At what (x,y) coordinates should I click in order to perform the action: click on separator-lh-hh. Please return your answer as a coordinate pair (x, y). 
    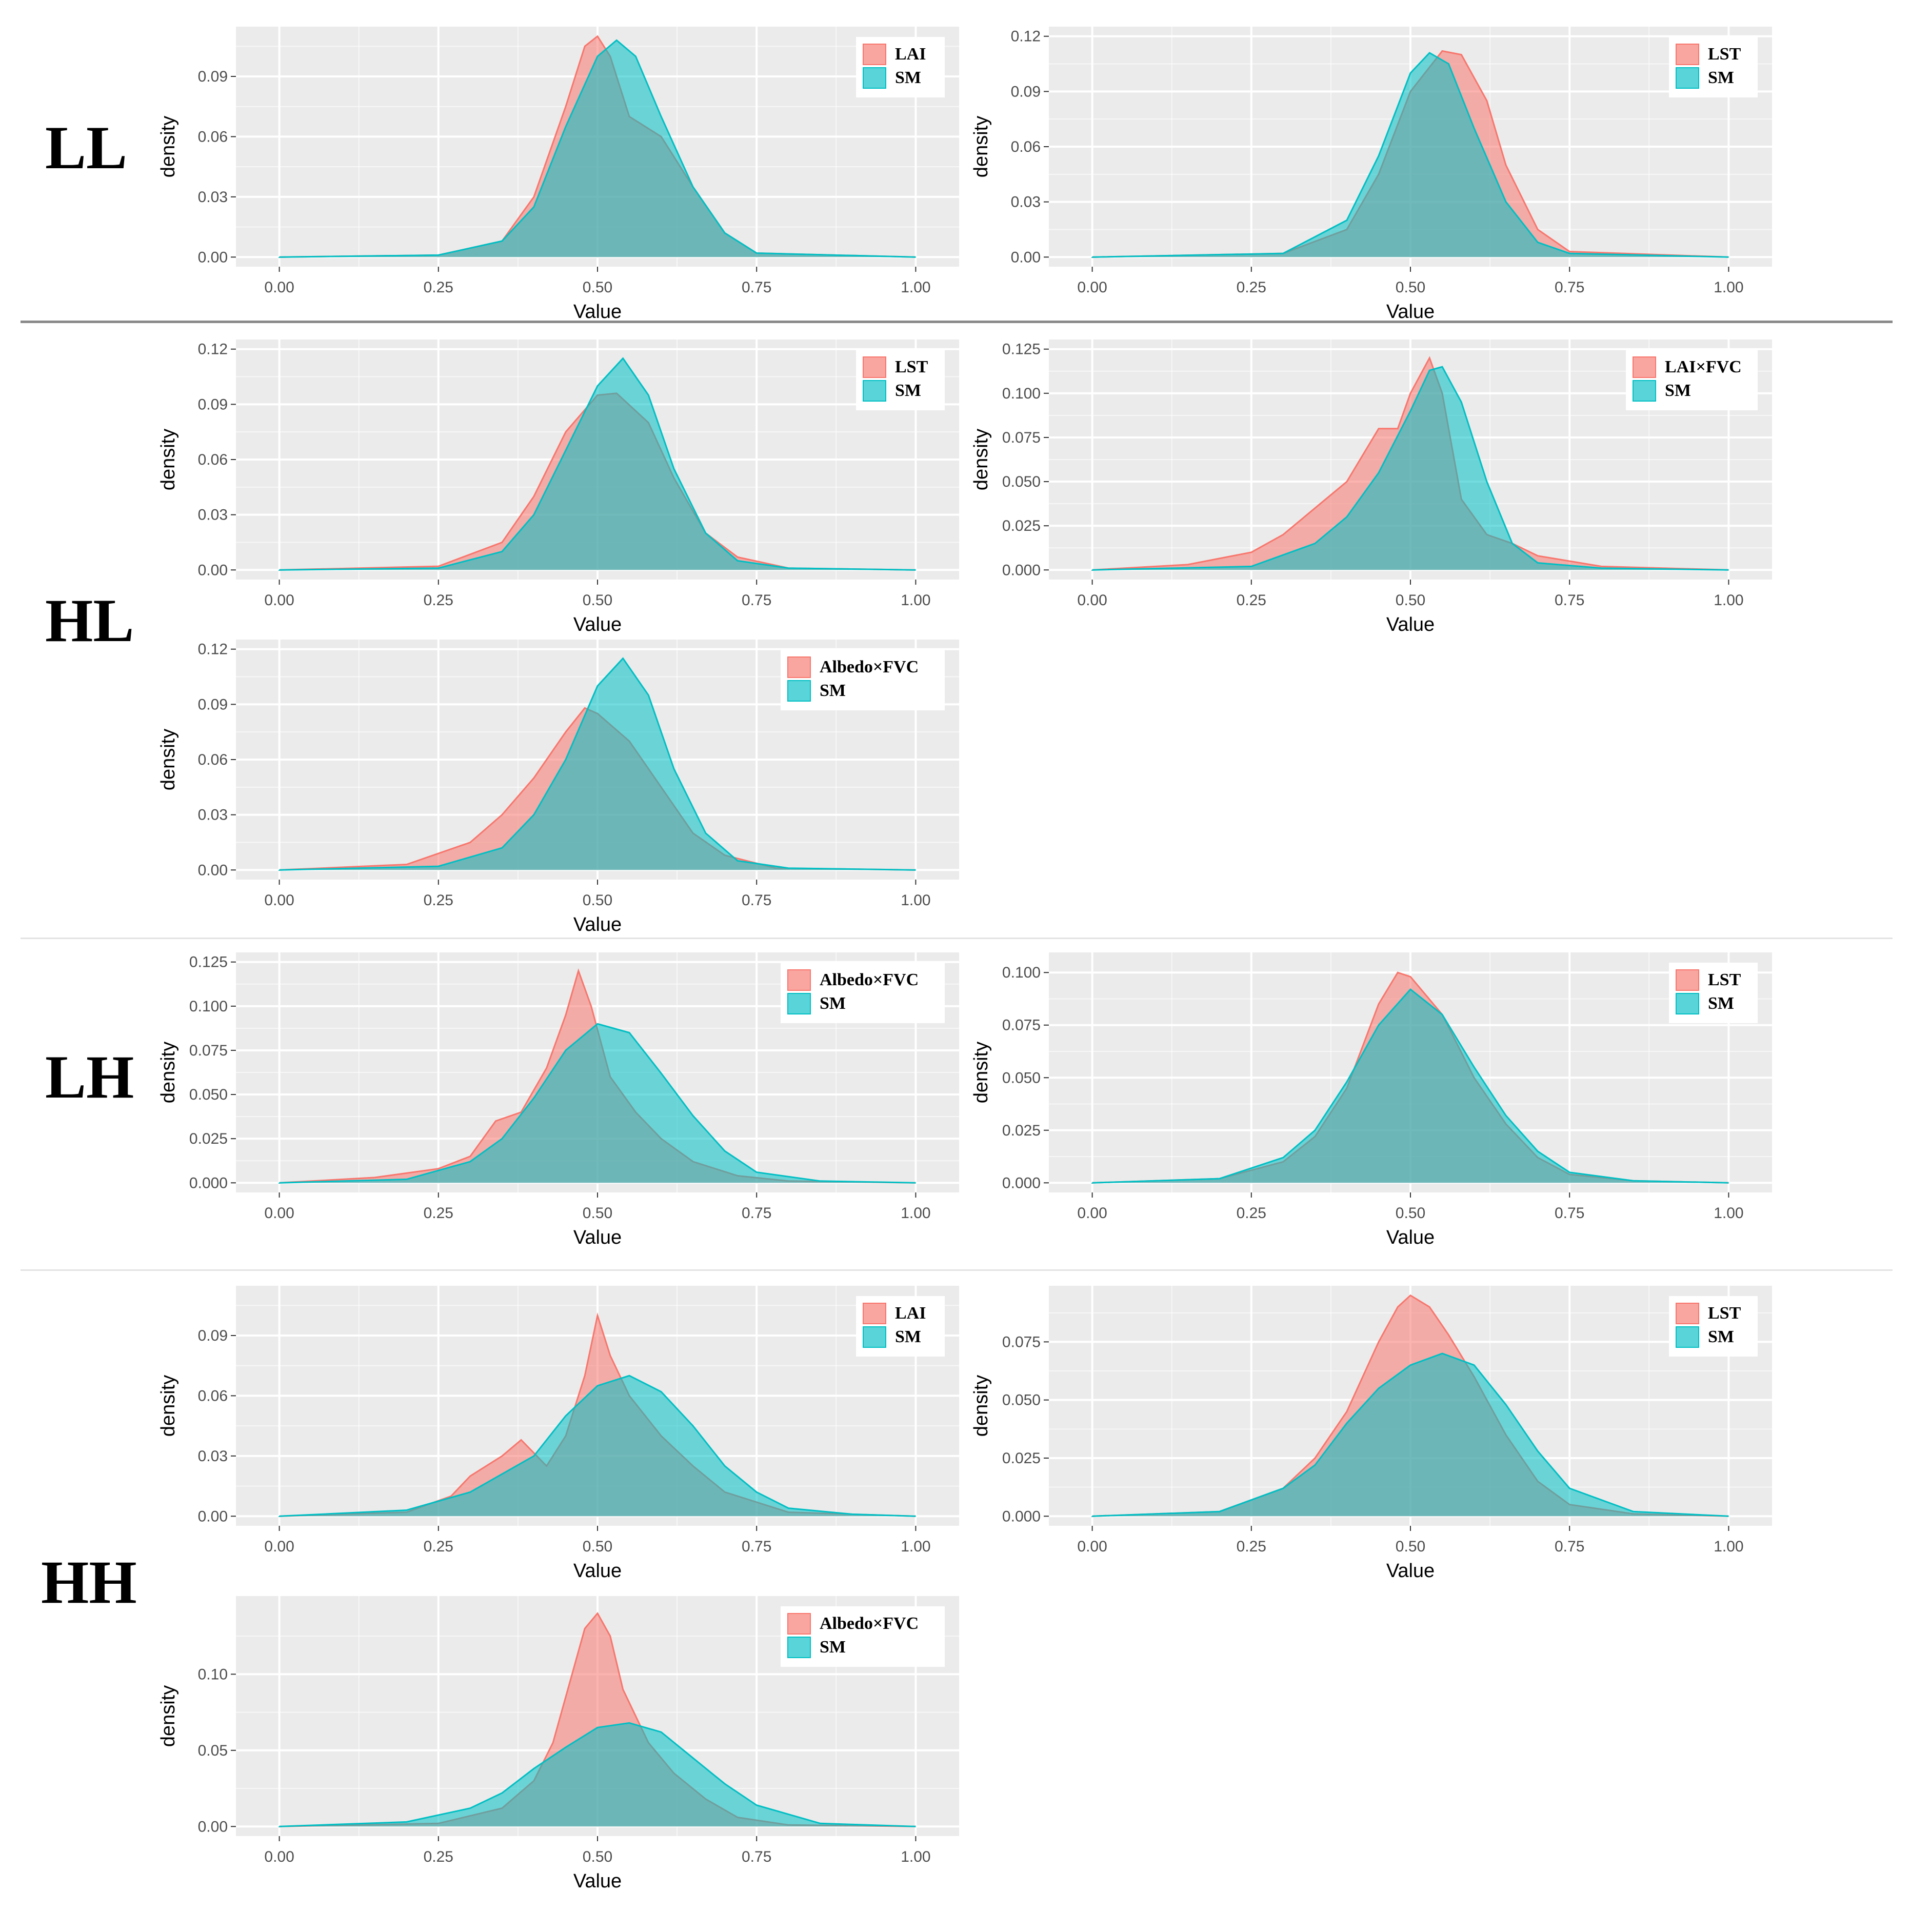
    Looking at the image, I should click on (957, 1270).